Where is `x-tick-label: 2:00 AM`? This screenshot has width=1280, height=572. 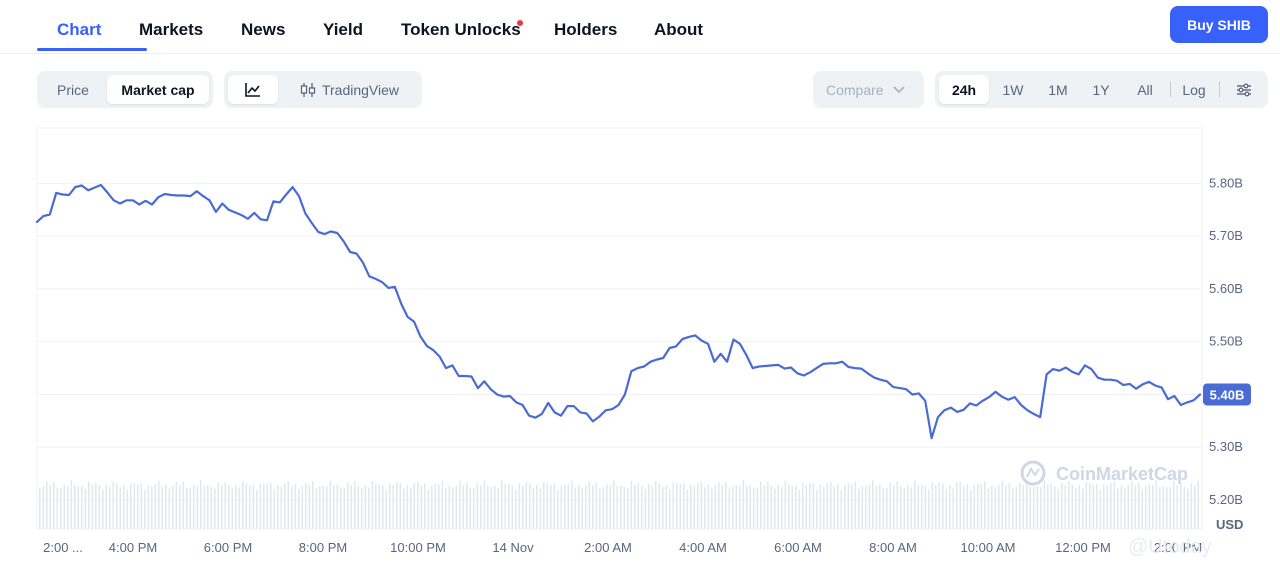
x-tick-label: 2:00 AM is located at coordinates (608, 547).